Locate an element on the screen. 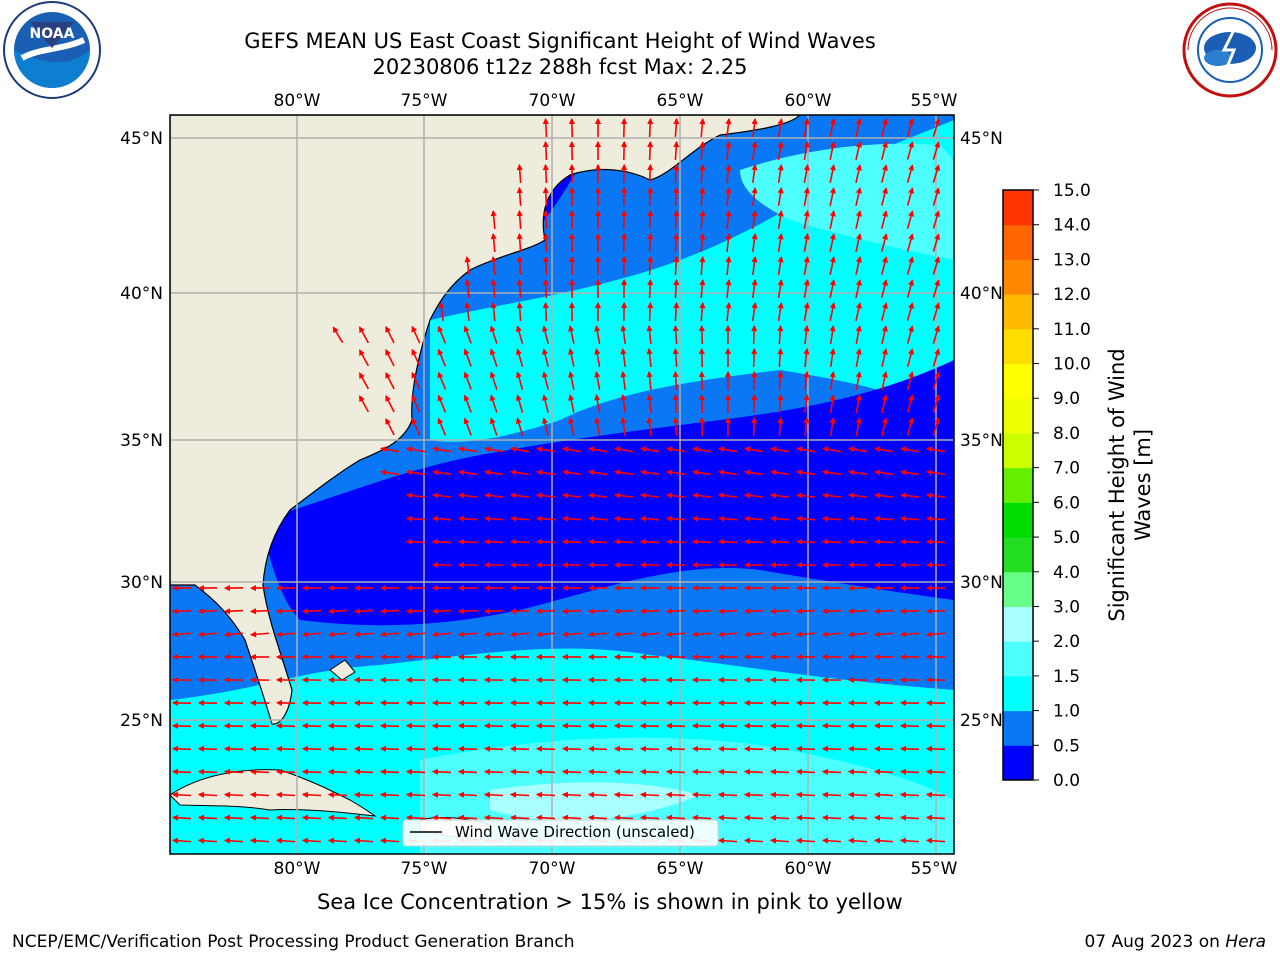  noaa-logo-text: NOAA is located at coordinates (52, 34).